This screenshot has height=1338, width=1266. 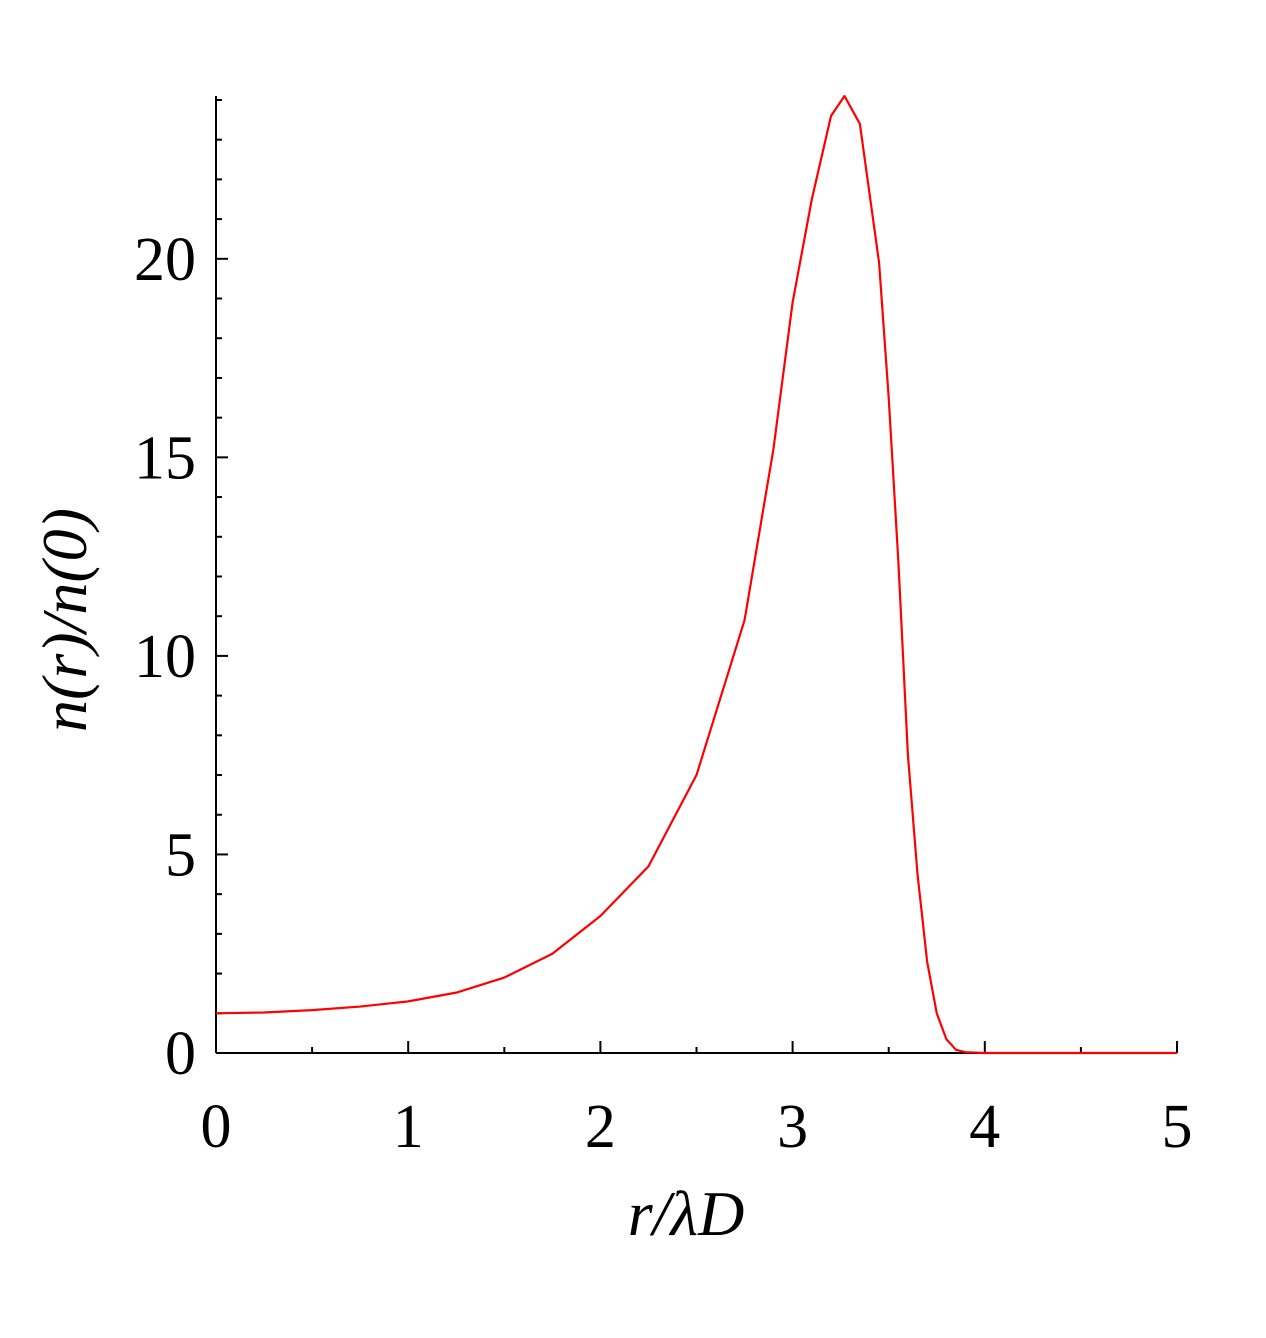 What do you see at coordinates (686, 1213) in the screenshot?
I see `x-axis-label: r/λD` at bounding box center [686, 1213].